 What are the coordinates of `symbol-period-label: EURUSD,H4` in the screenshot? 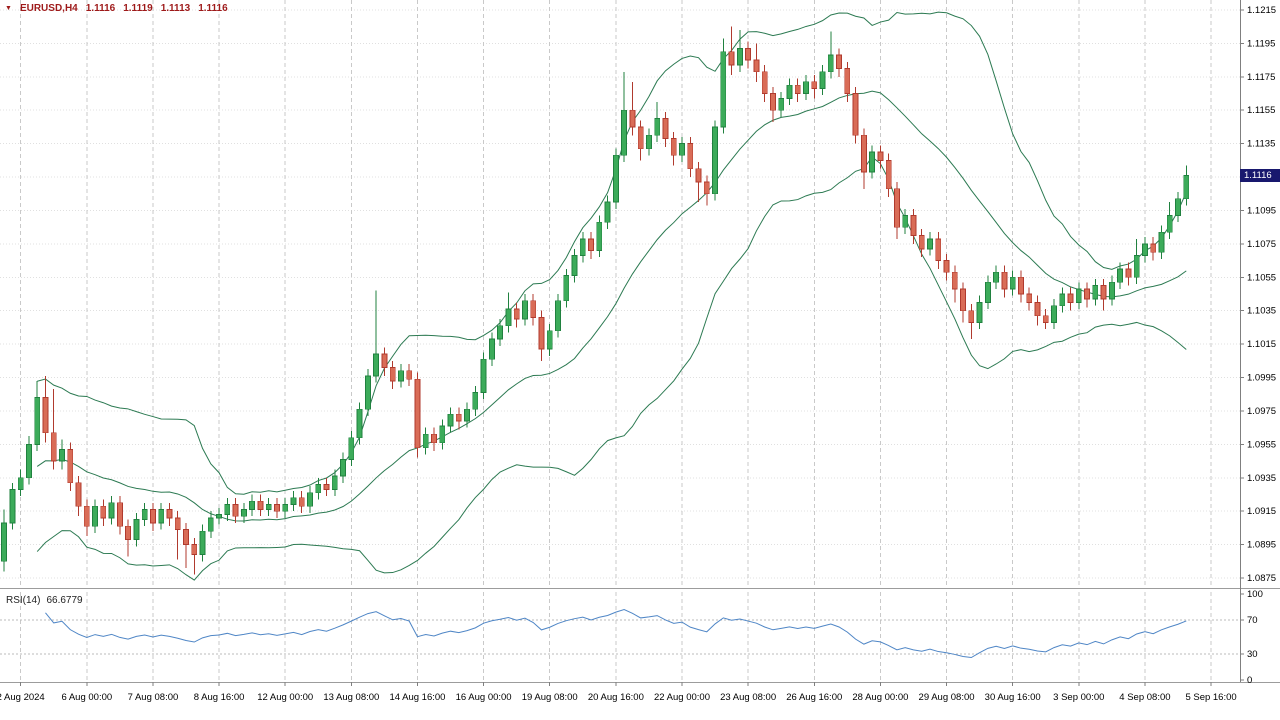 It's located at (48, 8).